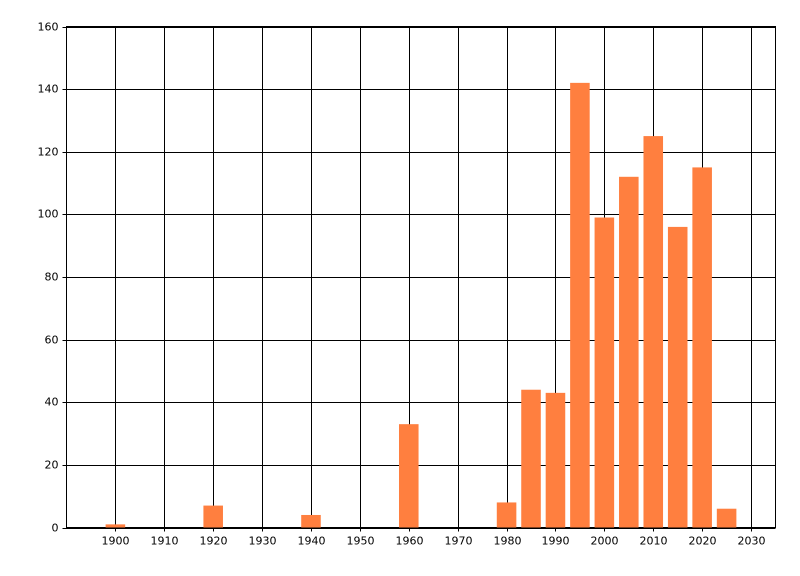 This screenshot has width=800, height=576. What do you see at coordinates (703, 541) in the screenshot?
I see `x-tick-label: 2020` at bounding box center [703, 541].